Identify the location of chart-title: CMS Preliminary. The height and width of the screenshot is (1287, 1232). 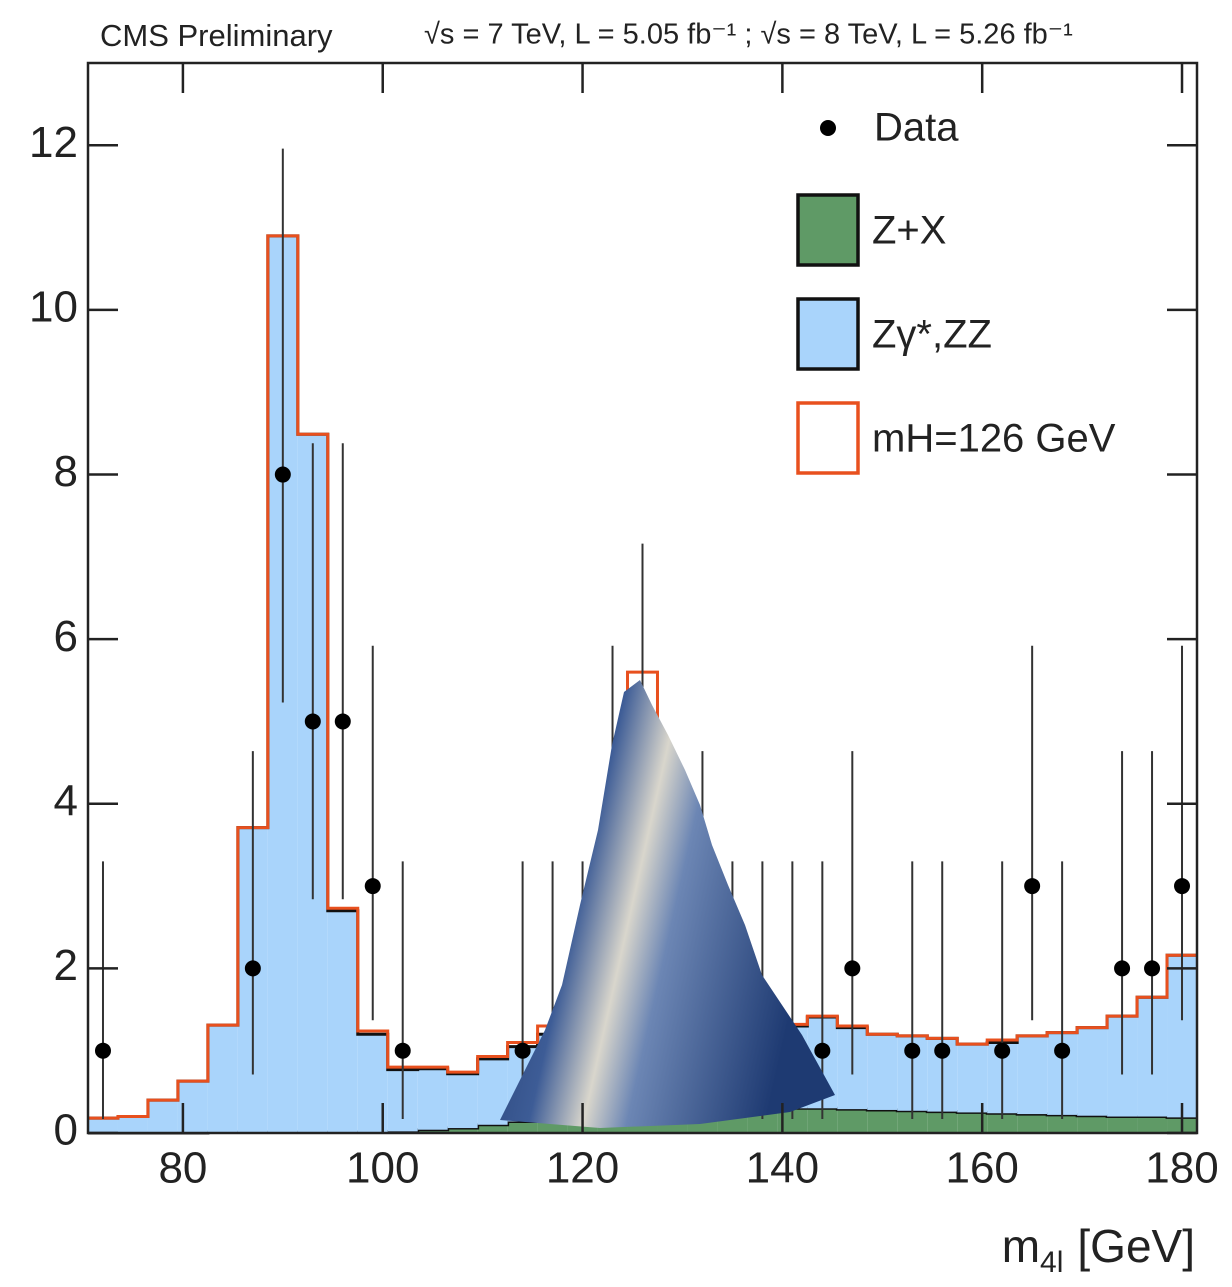
(216, 35).